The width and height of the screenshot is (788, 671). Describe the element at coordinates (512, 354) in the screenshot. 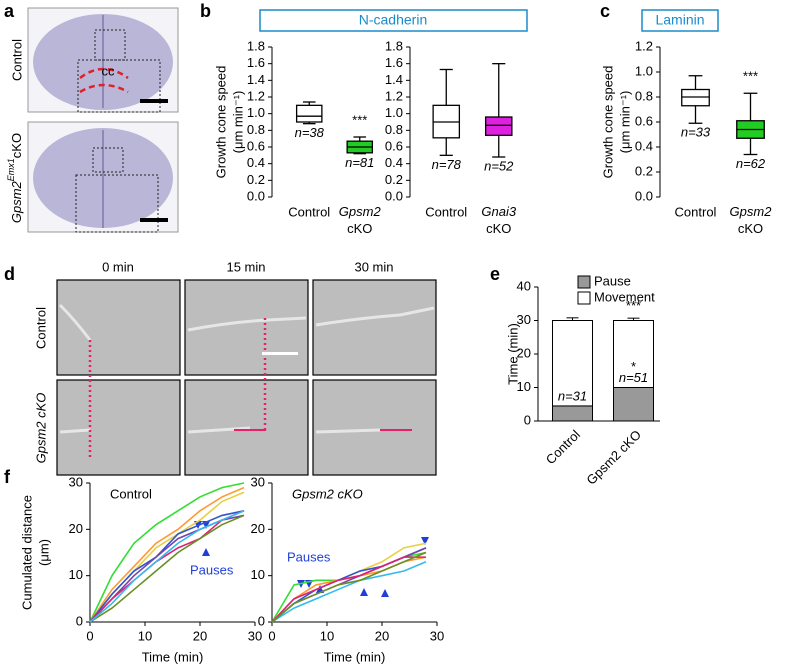

I see `y-axis-label: Time (min)` at that location.